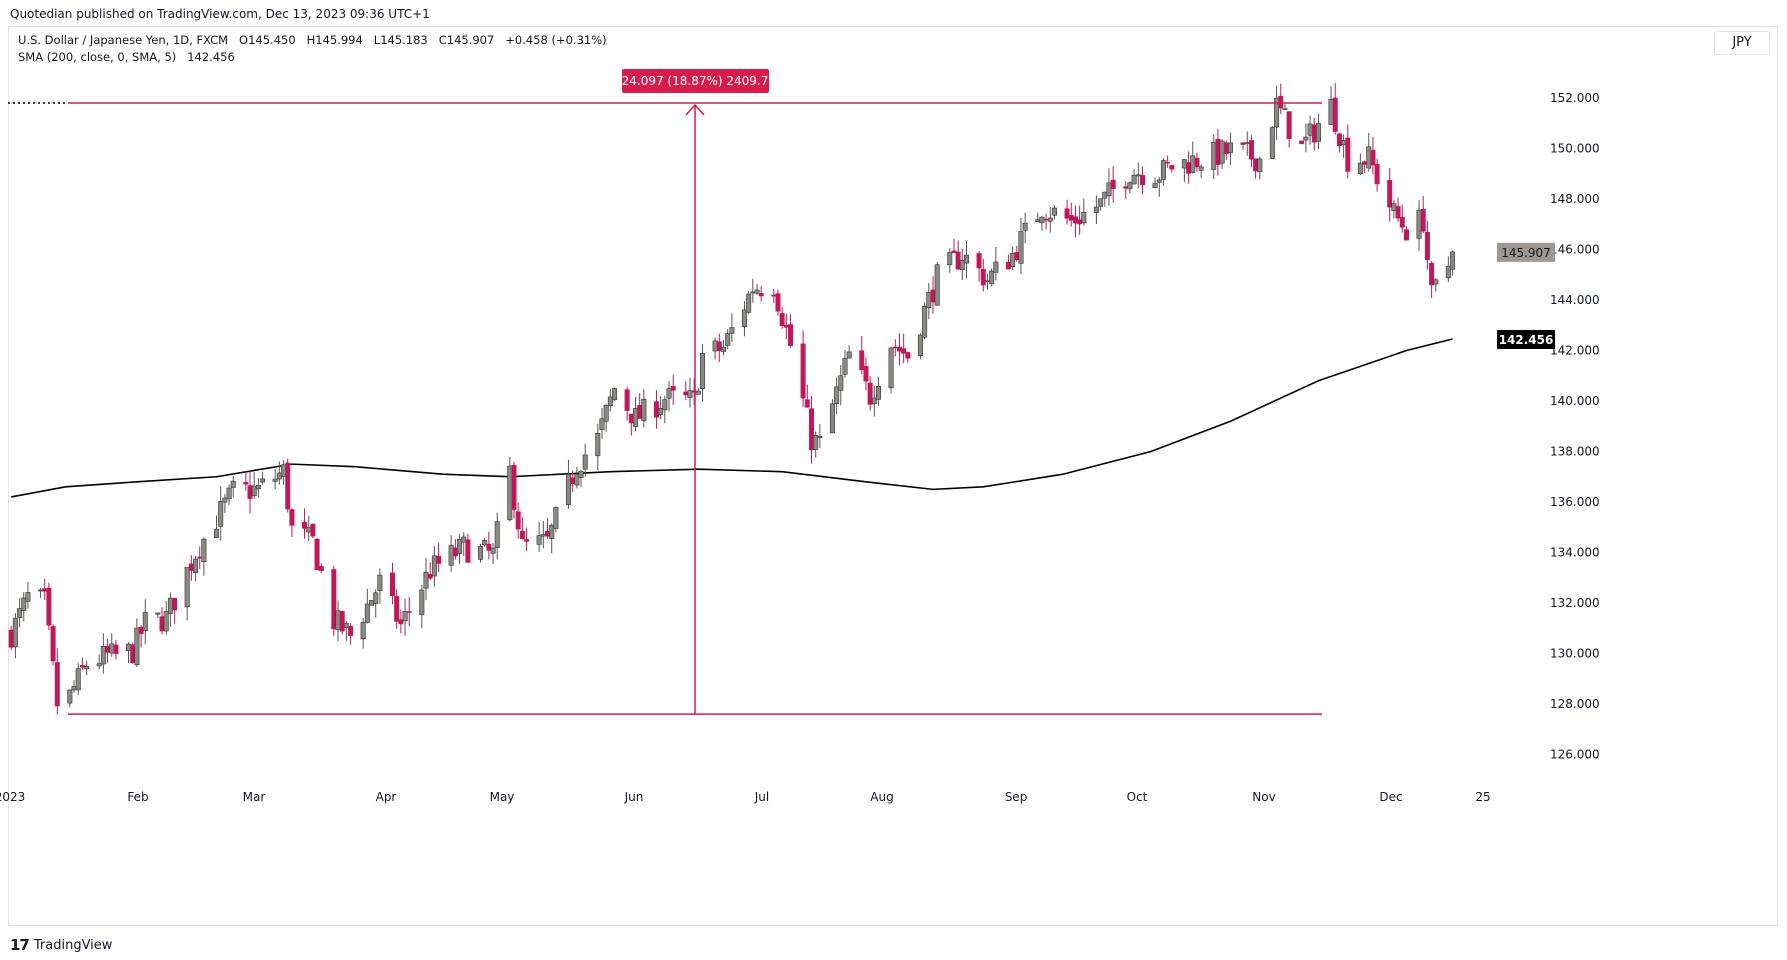 The width and height of the screenshot is (1787, 960). What do you see at coordinates (1526, 295) in the screenshot?
I see `price-labels: 145.907 142.456` at bounding box center [1526, 295].